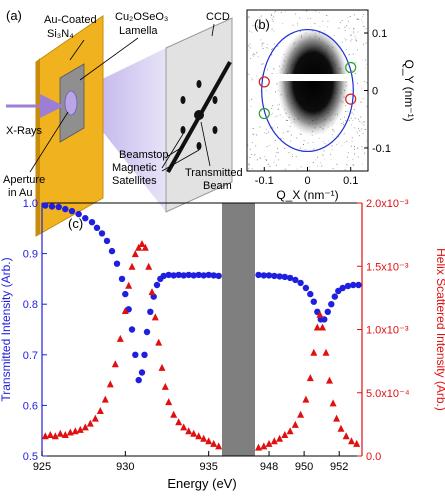 This screenshot has height=500, width=445. Describe the element at coordinates (381, 149) in the screenshot. I see `y-tick-label: -0.1` at that location.